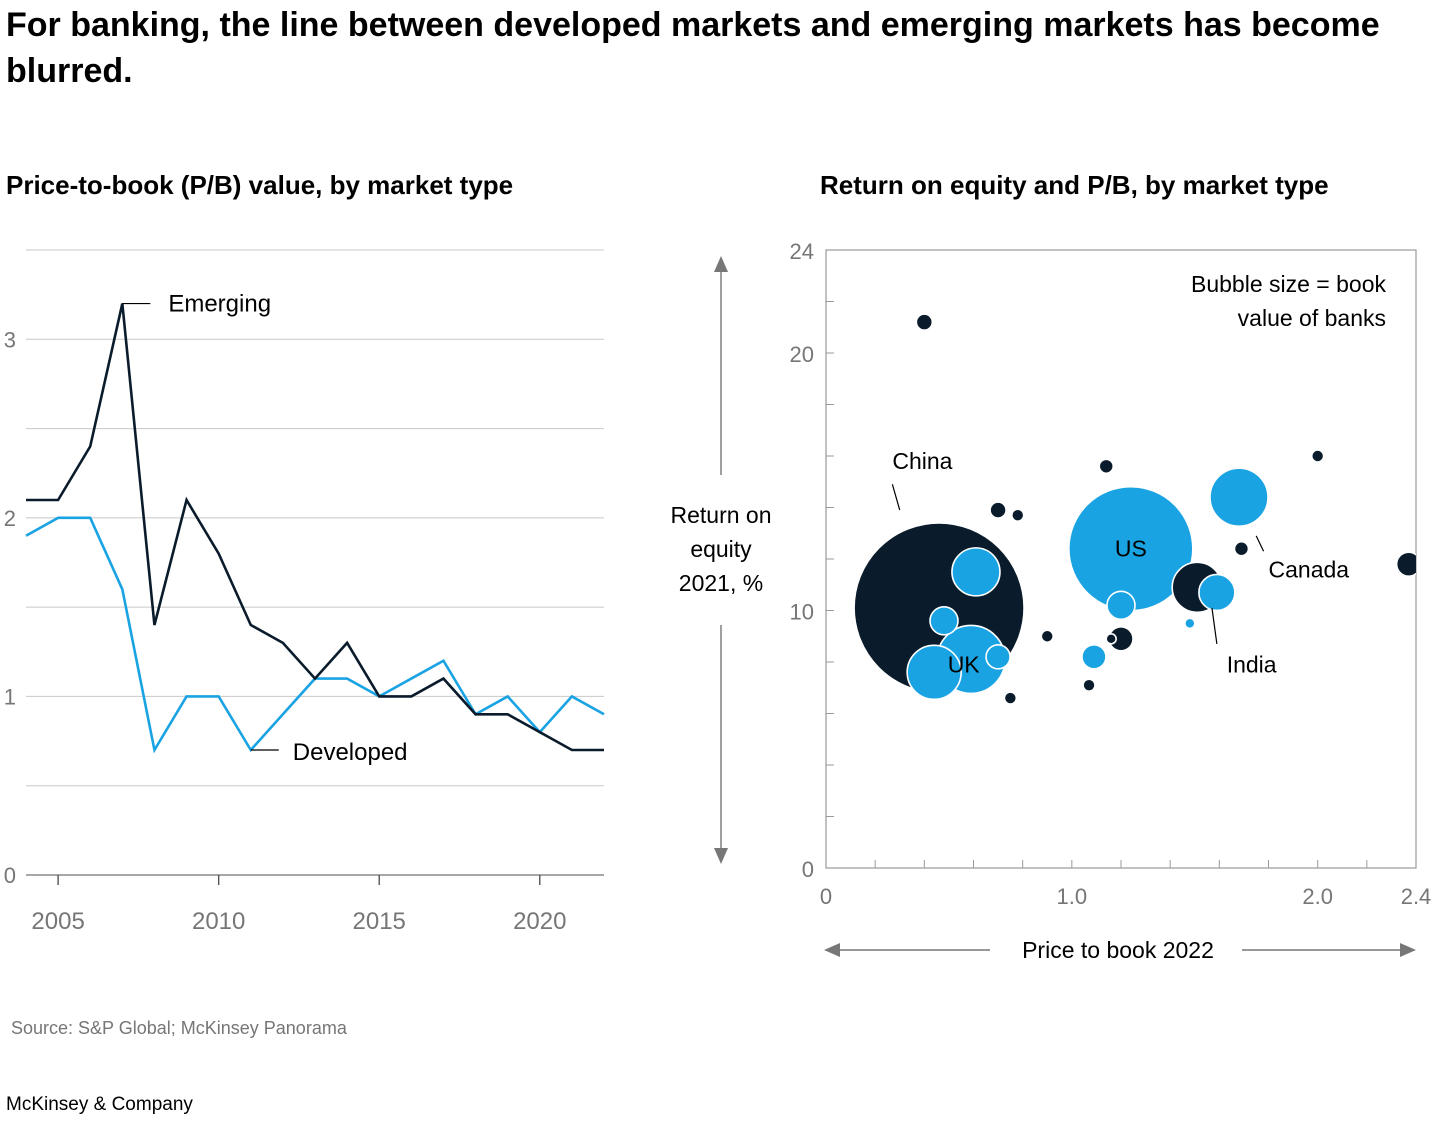  I want to click on brand-logo-text: McKinsey & Company, so click(99, 1104).